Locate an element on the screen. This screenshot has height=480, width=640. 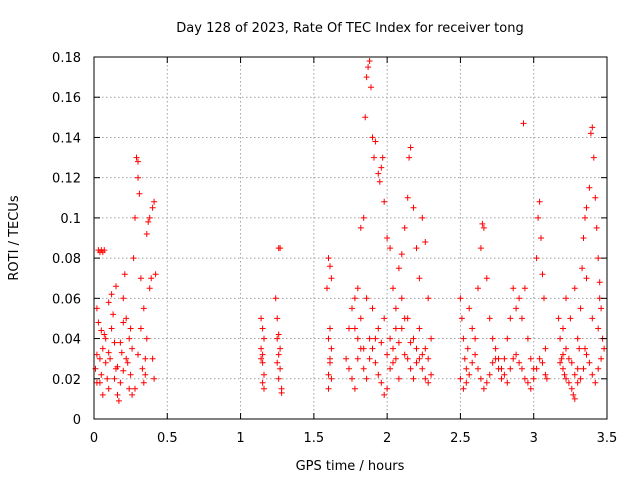
y-tick-label: 0.02 is located at coordinates (66, 380).